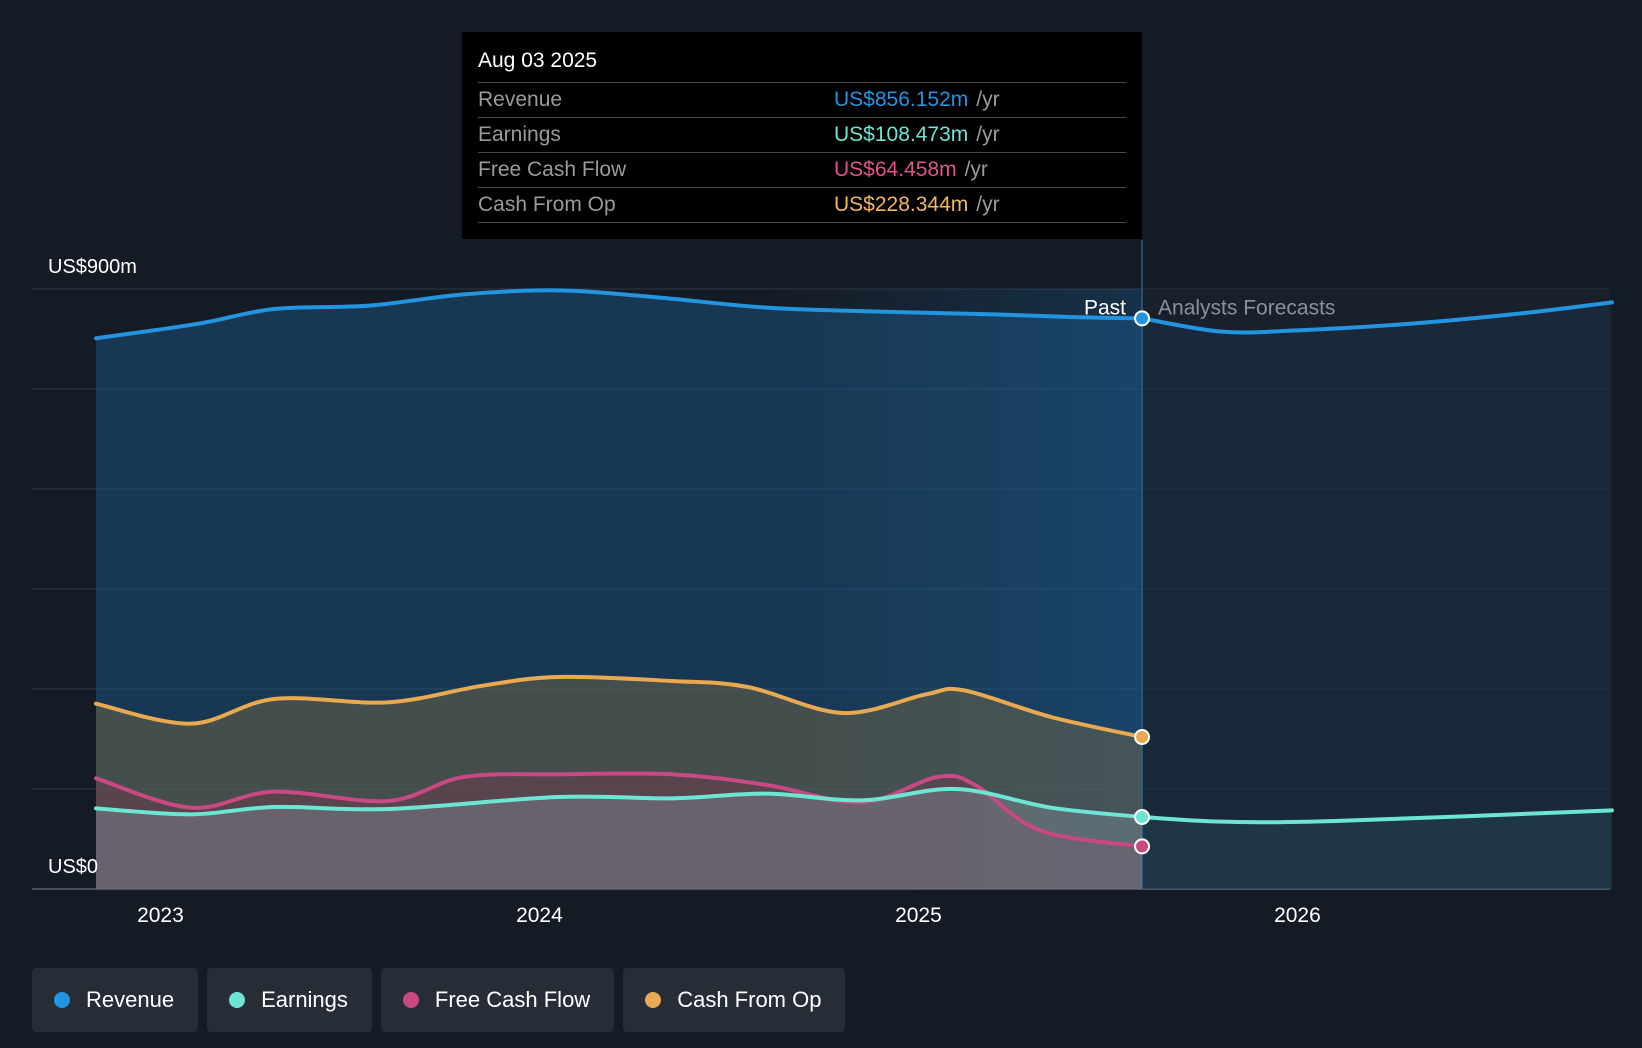 This screenshot has width=1642, height=1048. I want to click on cash-from-op-past-area, so click(619, 782).